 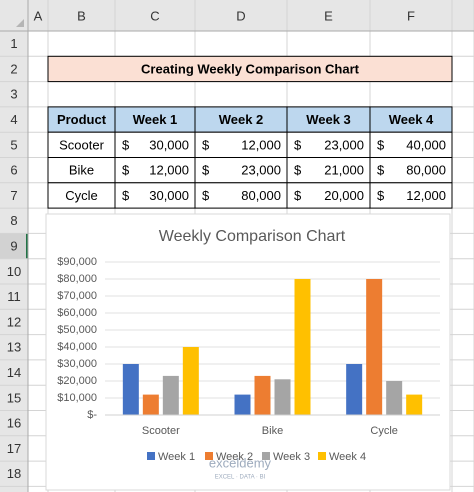 What do you see at coordinates (13, 144) in the screenshot?
I see `row-header: 5` at bounding box center [13, 144].